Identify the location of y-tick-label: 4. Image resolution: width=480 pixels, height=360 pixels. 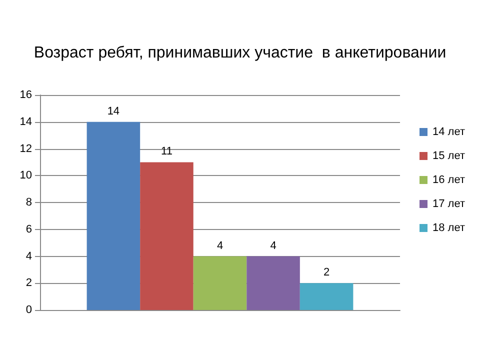
(29, 256).